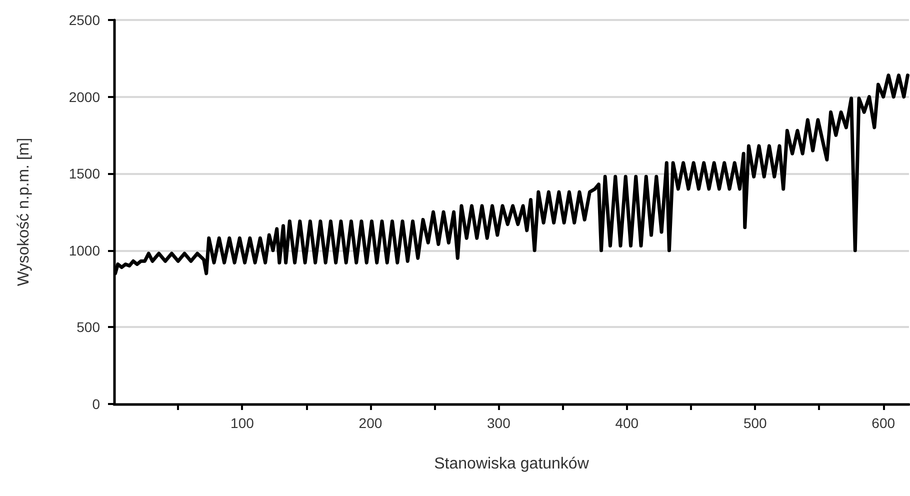 The width and height of the screenshot is (910, 496). I want to click on x-tick-label: 100, so click(242, 423).